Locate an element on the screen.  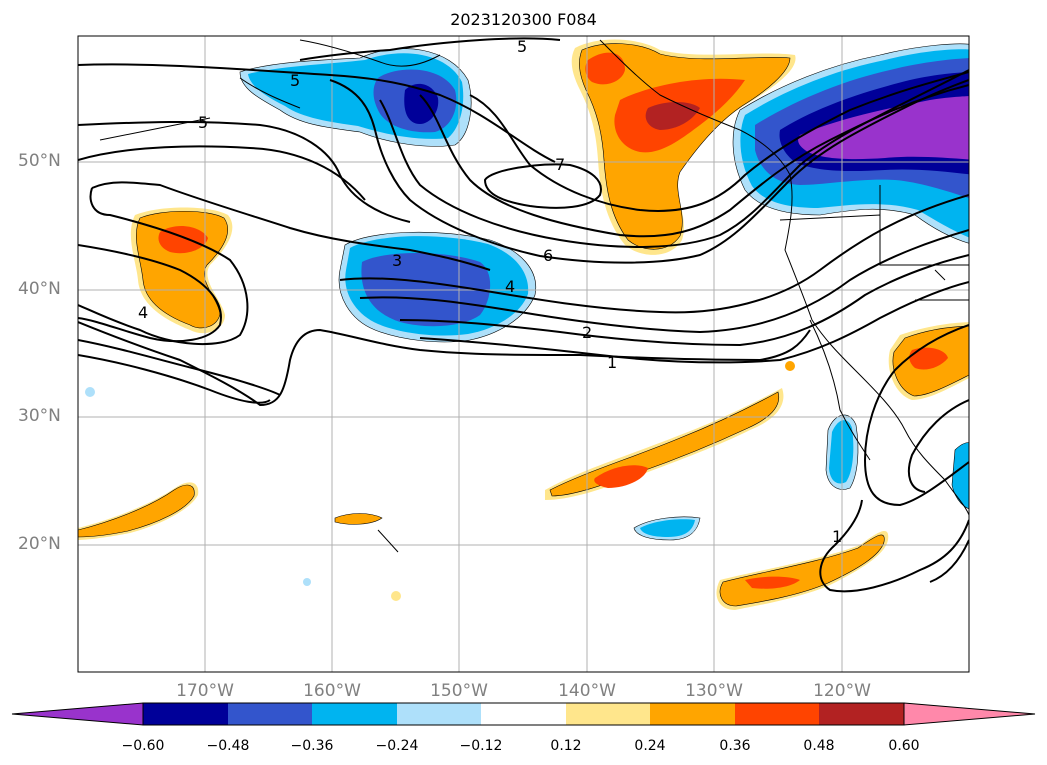
colorbar-tick: 0.24 is located at coordinates (650, 746).